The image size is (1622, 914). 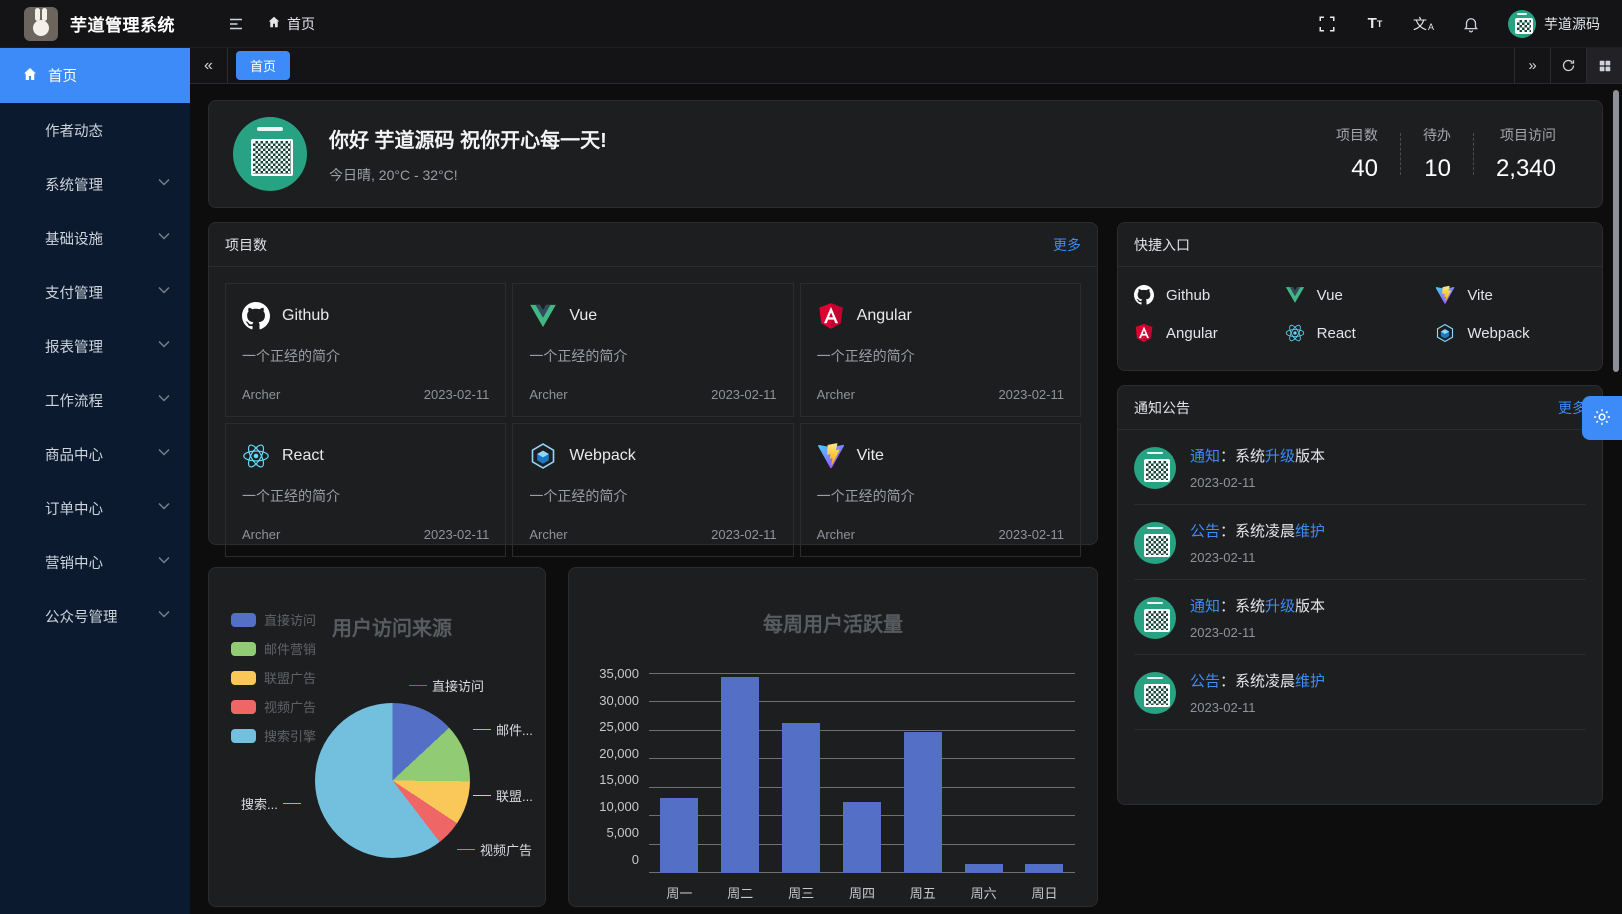 What do you see at coordinates (301, 23) in the screenshot?
I see `breadcrumb-label: 首页` at bounding box center [301, 23].